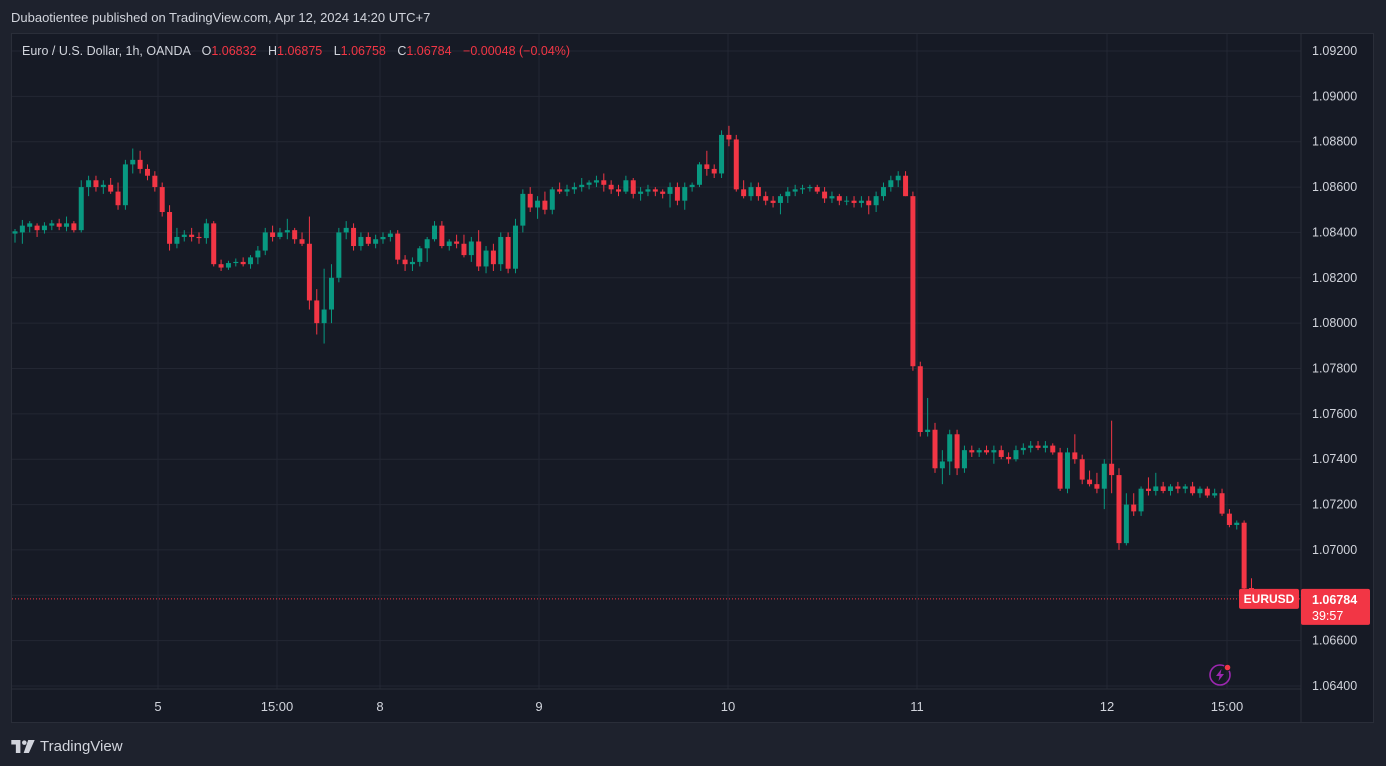  What do you see at coordinates (1304, 606) in the screenshot?
I see `price-tag: EURUSD 1.06784 39:57` at bounding box center [1304, 606].